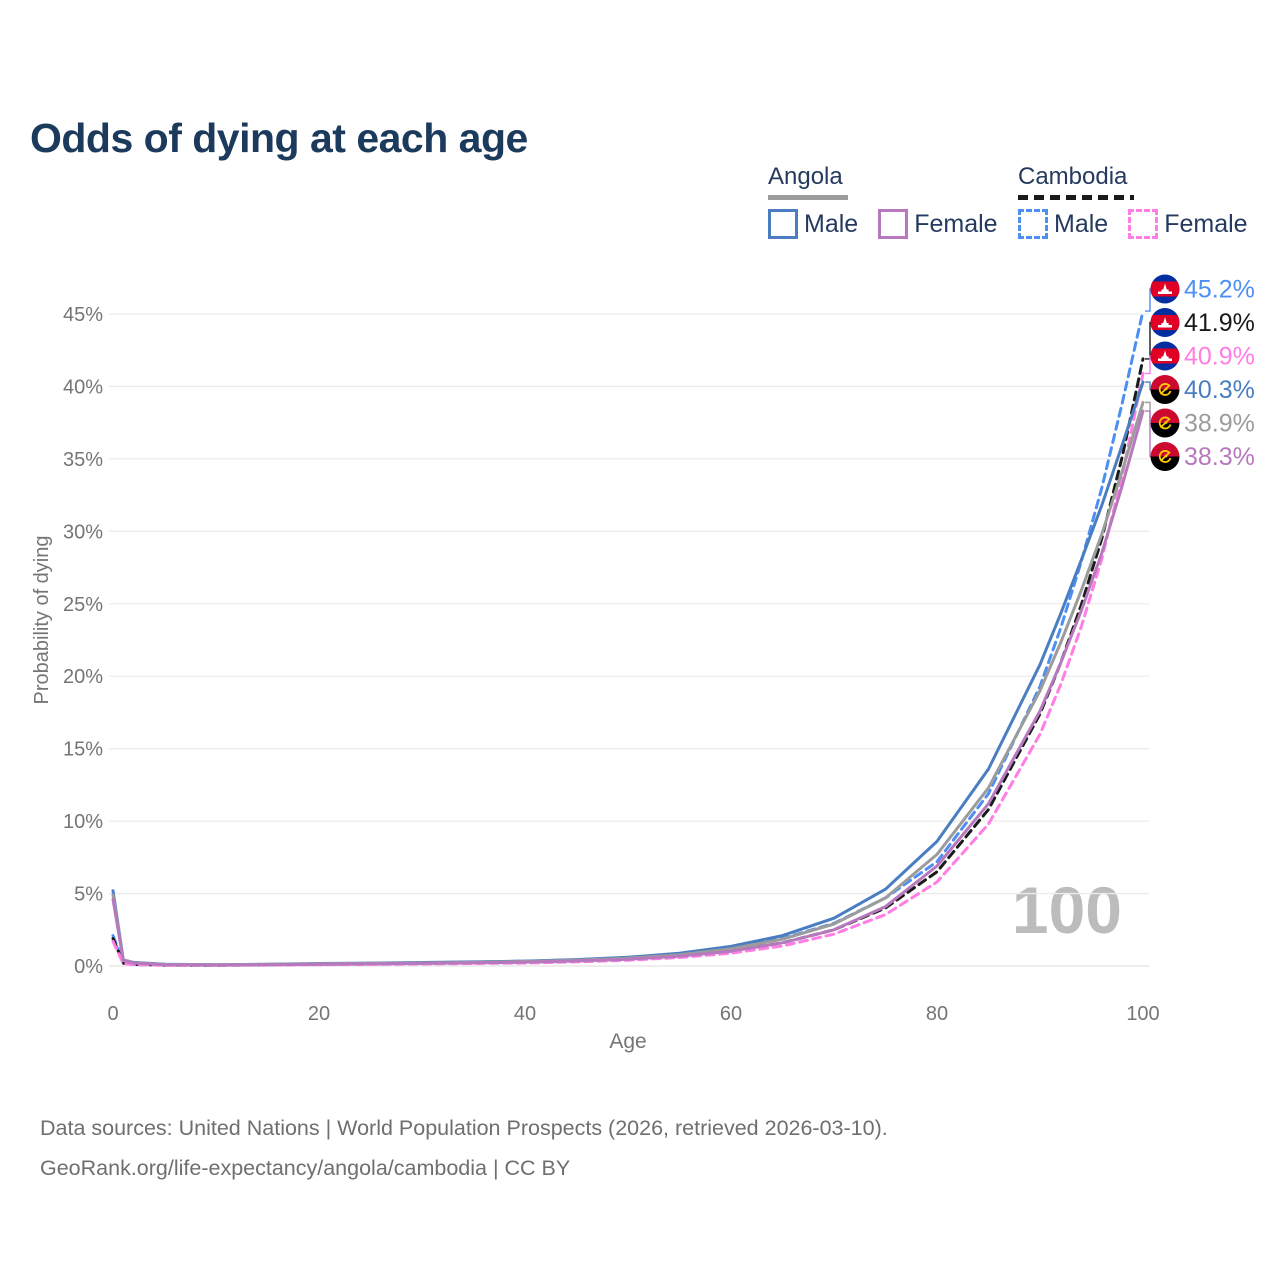 The image size is (1280, 1280). Describe the element at coordinates (525, 1014) in the screenshot. I see `x-tick-label: 40` at that location.